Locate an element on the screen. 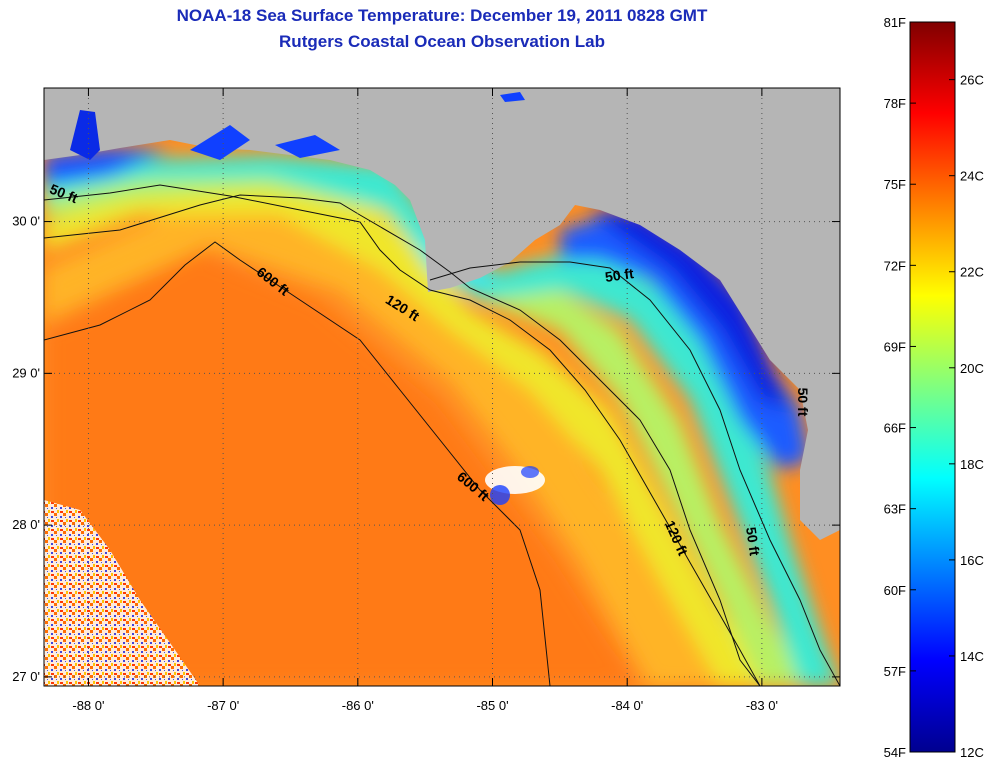 Image resolution: width=992 pixels, height=770 pixels. lon-tick-label: -85 0' is located at coordinates (492, 705).